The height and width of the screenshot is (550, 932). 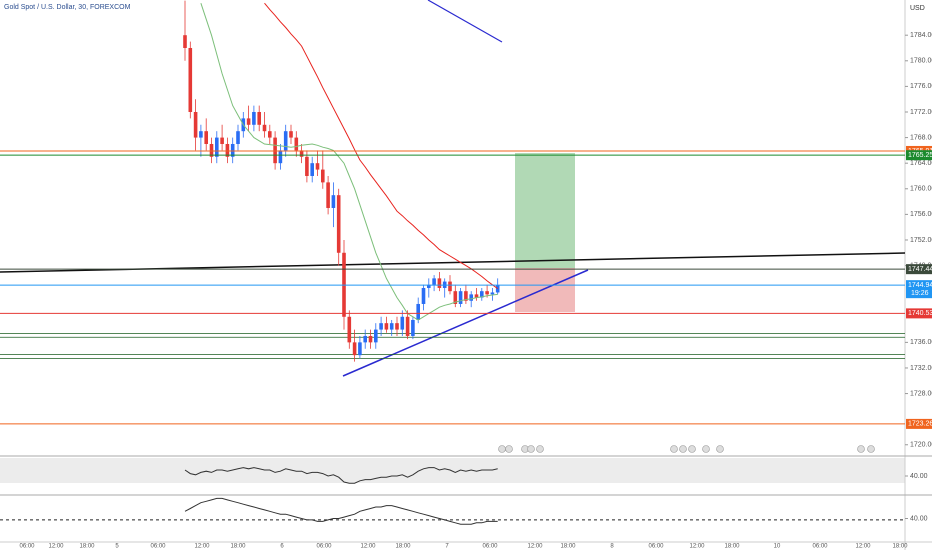 What do you see at coordinates (917, 8) in the screenshot?
I see `currency: USD` at bounding box center [917, 8].